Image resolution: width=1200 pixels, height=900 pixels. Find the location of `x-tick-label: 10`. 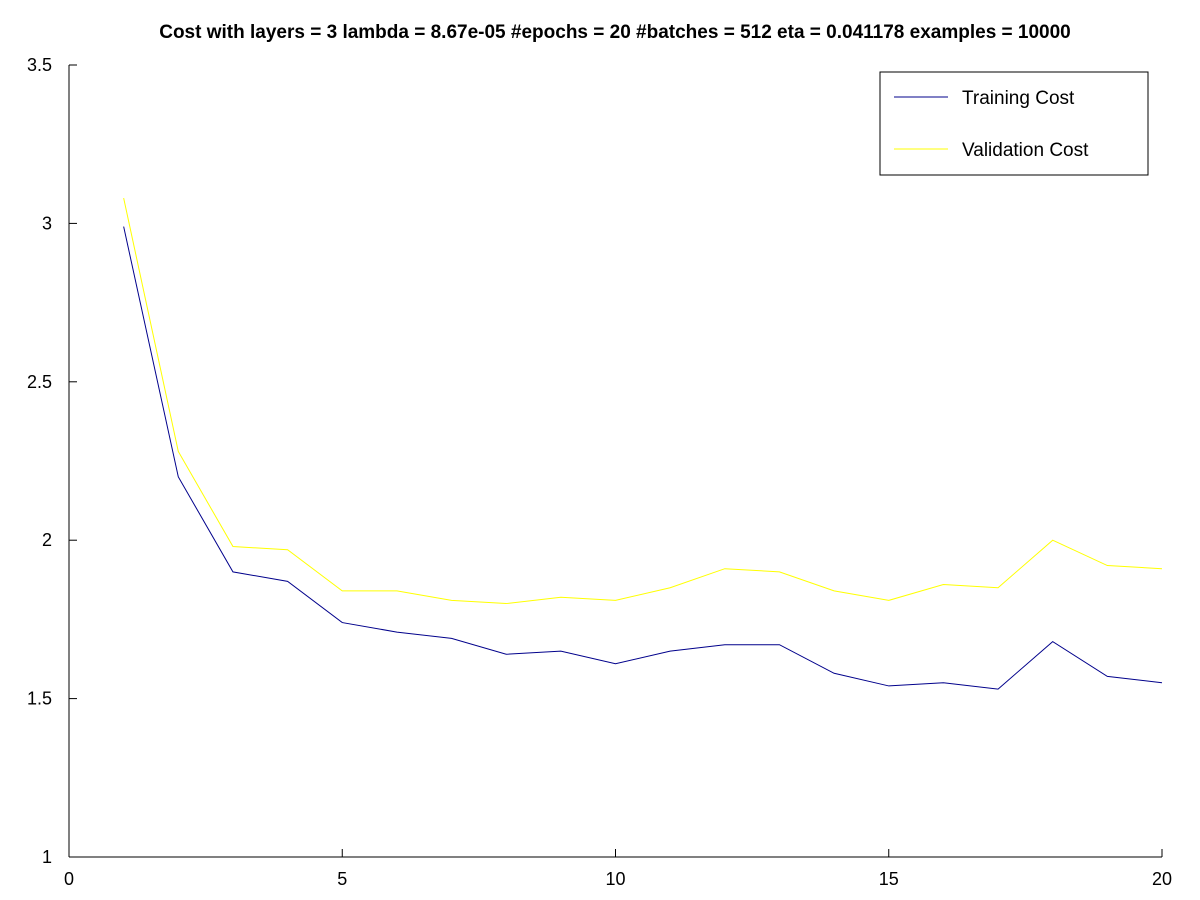

x-tick-label: 10 is located at coordinates (615, 879).